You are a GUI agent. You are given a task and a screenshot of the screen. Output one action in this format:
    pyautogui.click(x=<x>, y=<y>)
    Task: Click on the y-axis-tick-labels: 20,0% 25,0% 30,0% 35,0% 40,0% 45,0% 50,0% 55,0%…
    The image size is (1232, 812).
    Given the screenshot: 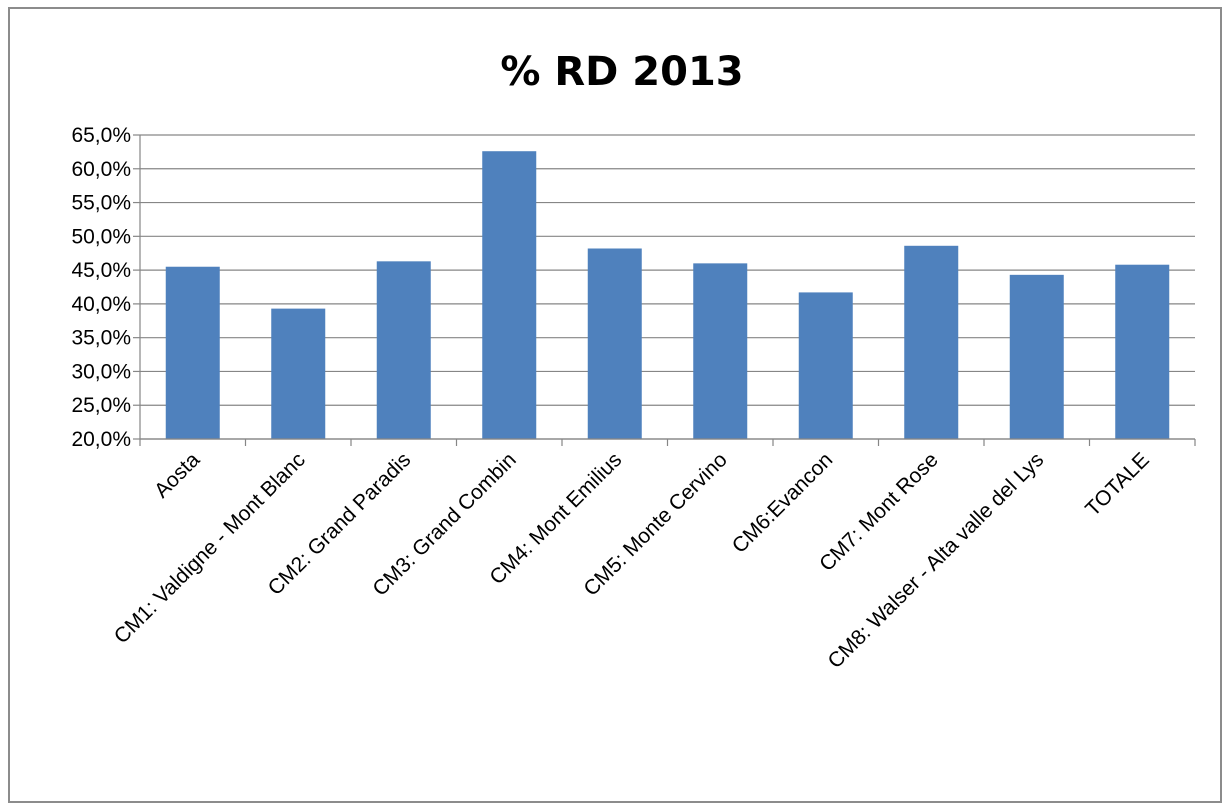 What is the action you would take?
    pyautogui.click(x=101, y=287)
    